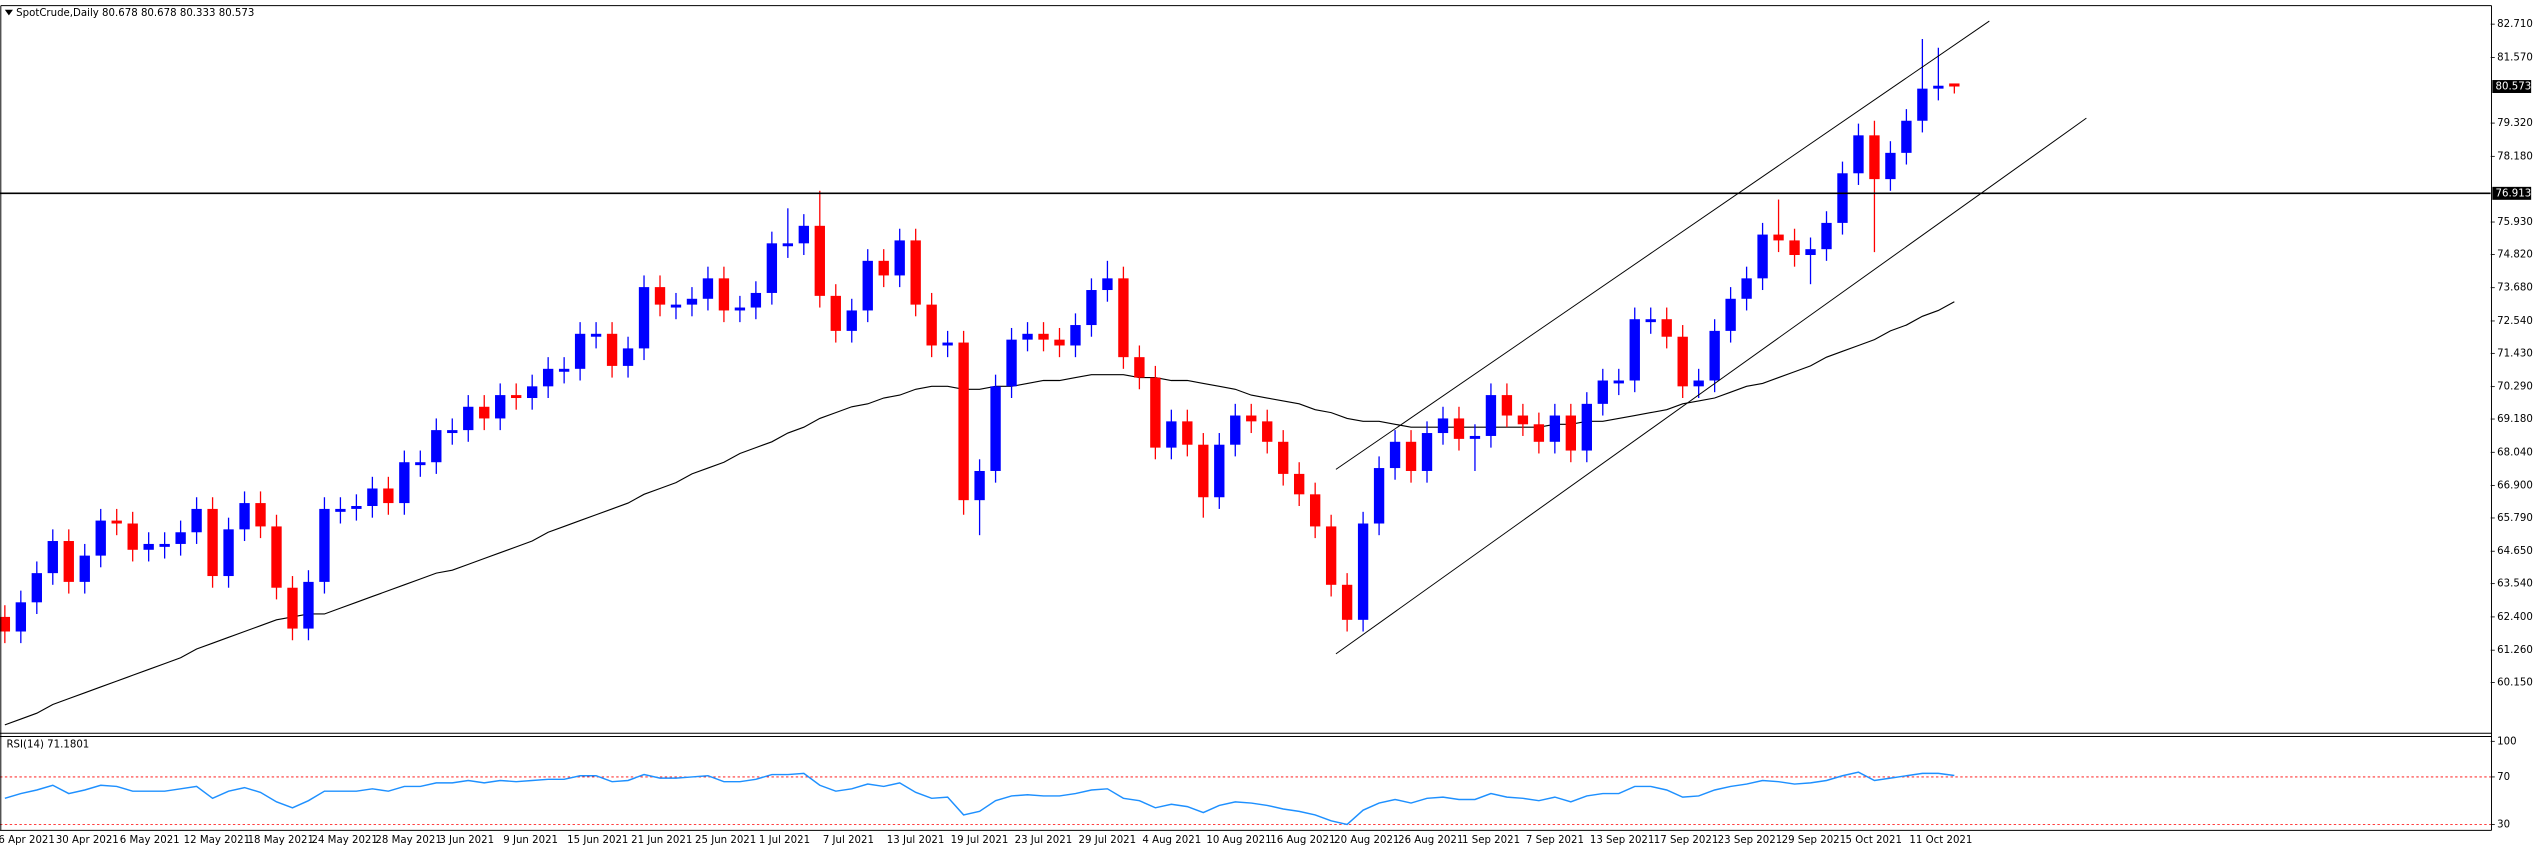 The width and height of the screenshot is (2536, 853). What do you see at coordinates (281, 840) in the screenshot?
I see `x-tick-label: 18 May 2021` at bounding box center [281, 840].